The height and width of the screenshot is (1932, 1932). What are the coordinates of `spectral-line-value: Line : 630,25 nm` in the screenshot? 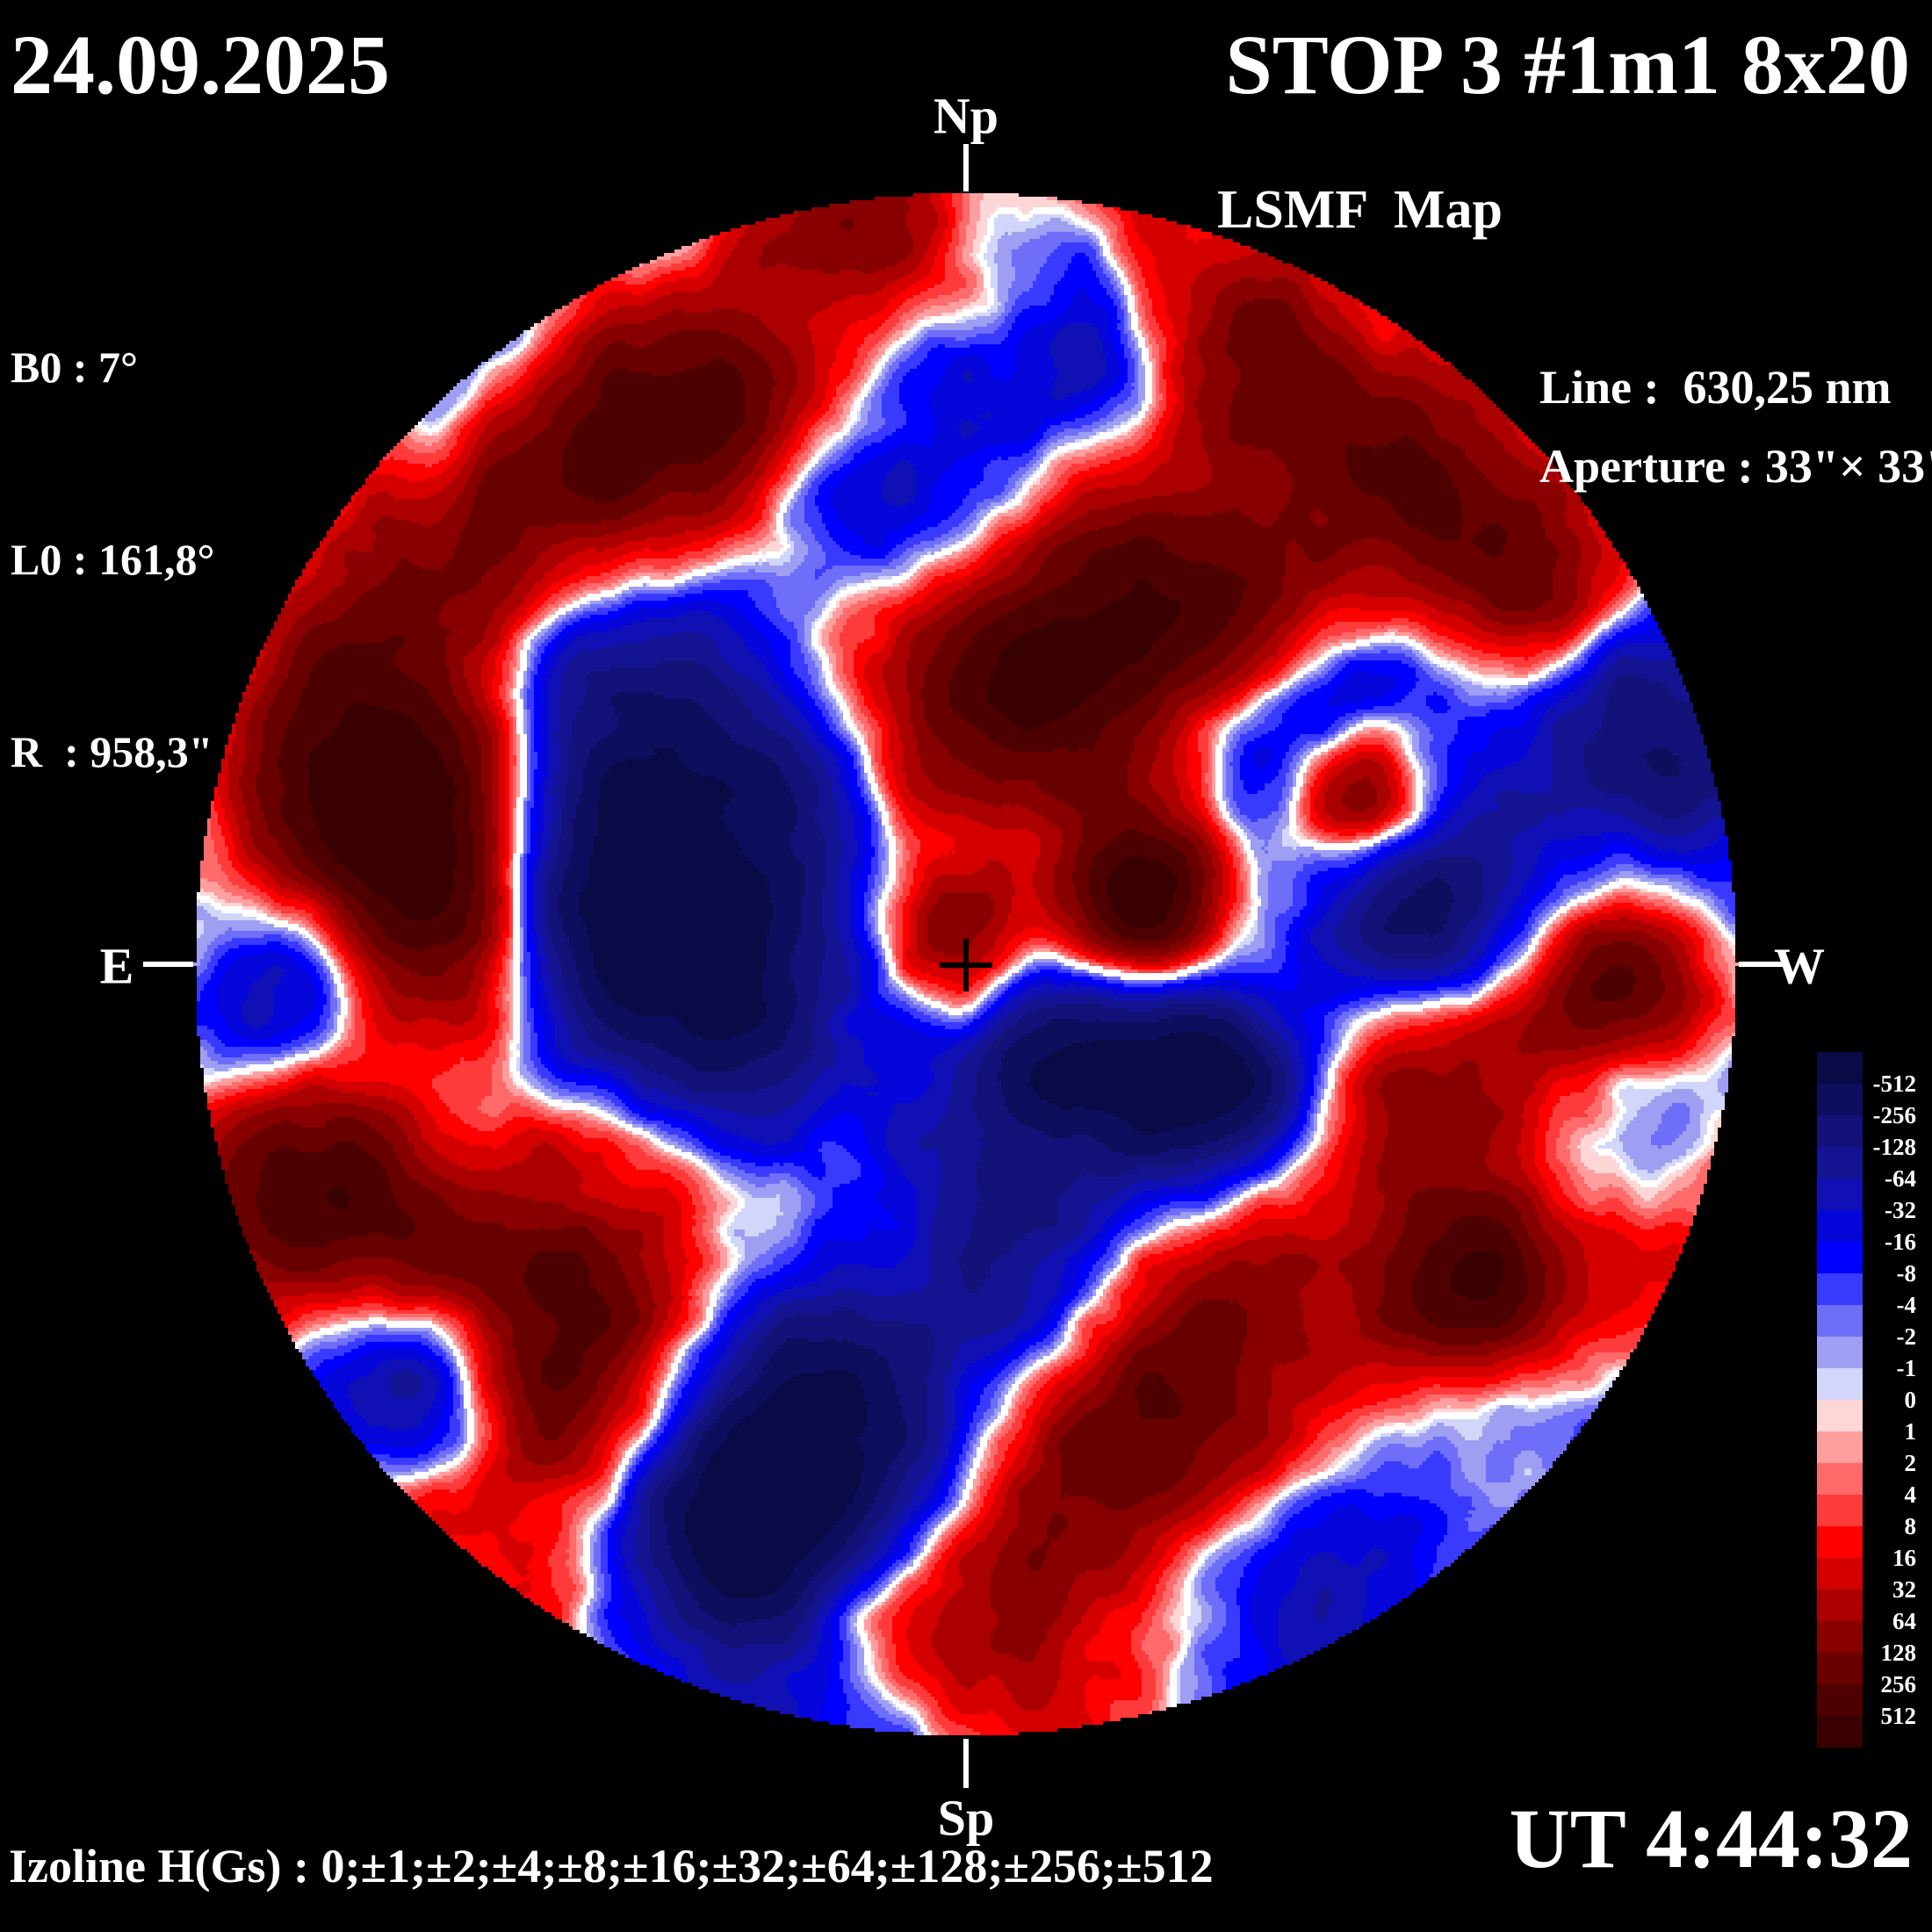 It's located at (1715, 387).